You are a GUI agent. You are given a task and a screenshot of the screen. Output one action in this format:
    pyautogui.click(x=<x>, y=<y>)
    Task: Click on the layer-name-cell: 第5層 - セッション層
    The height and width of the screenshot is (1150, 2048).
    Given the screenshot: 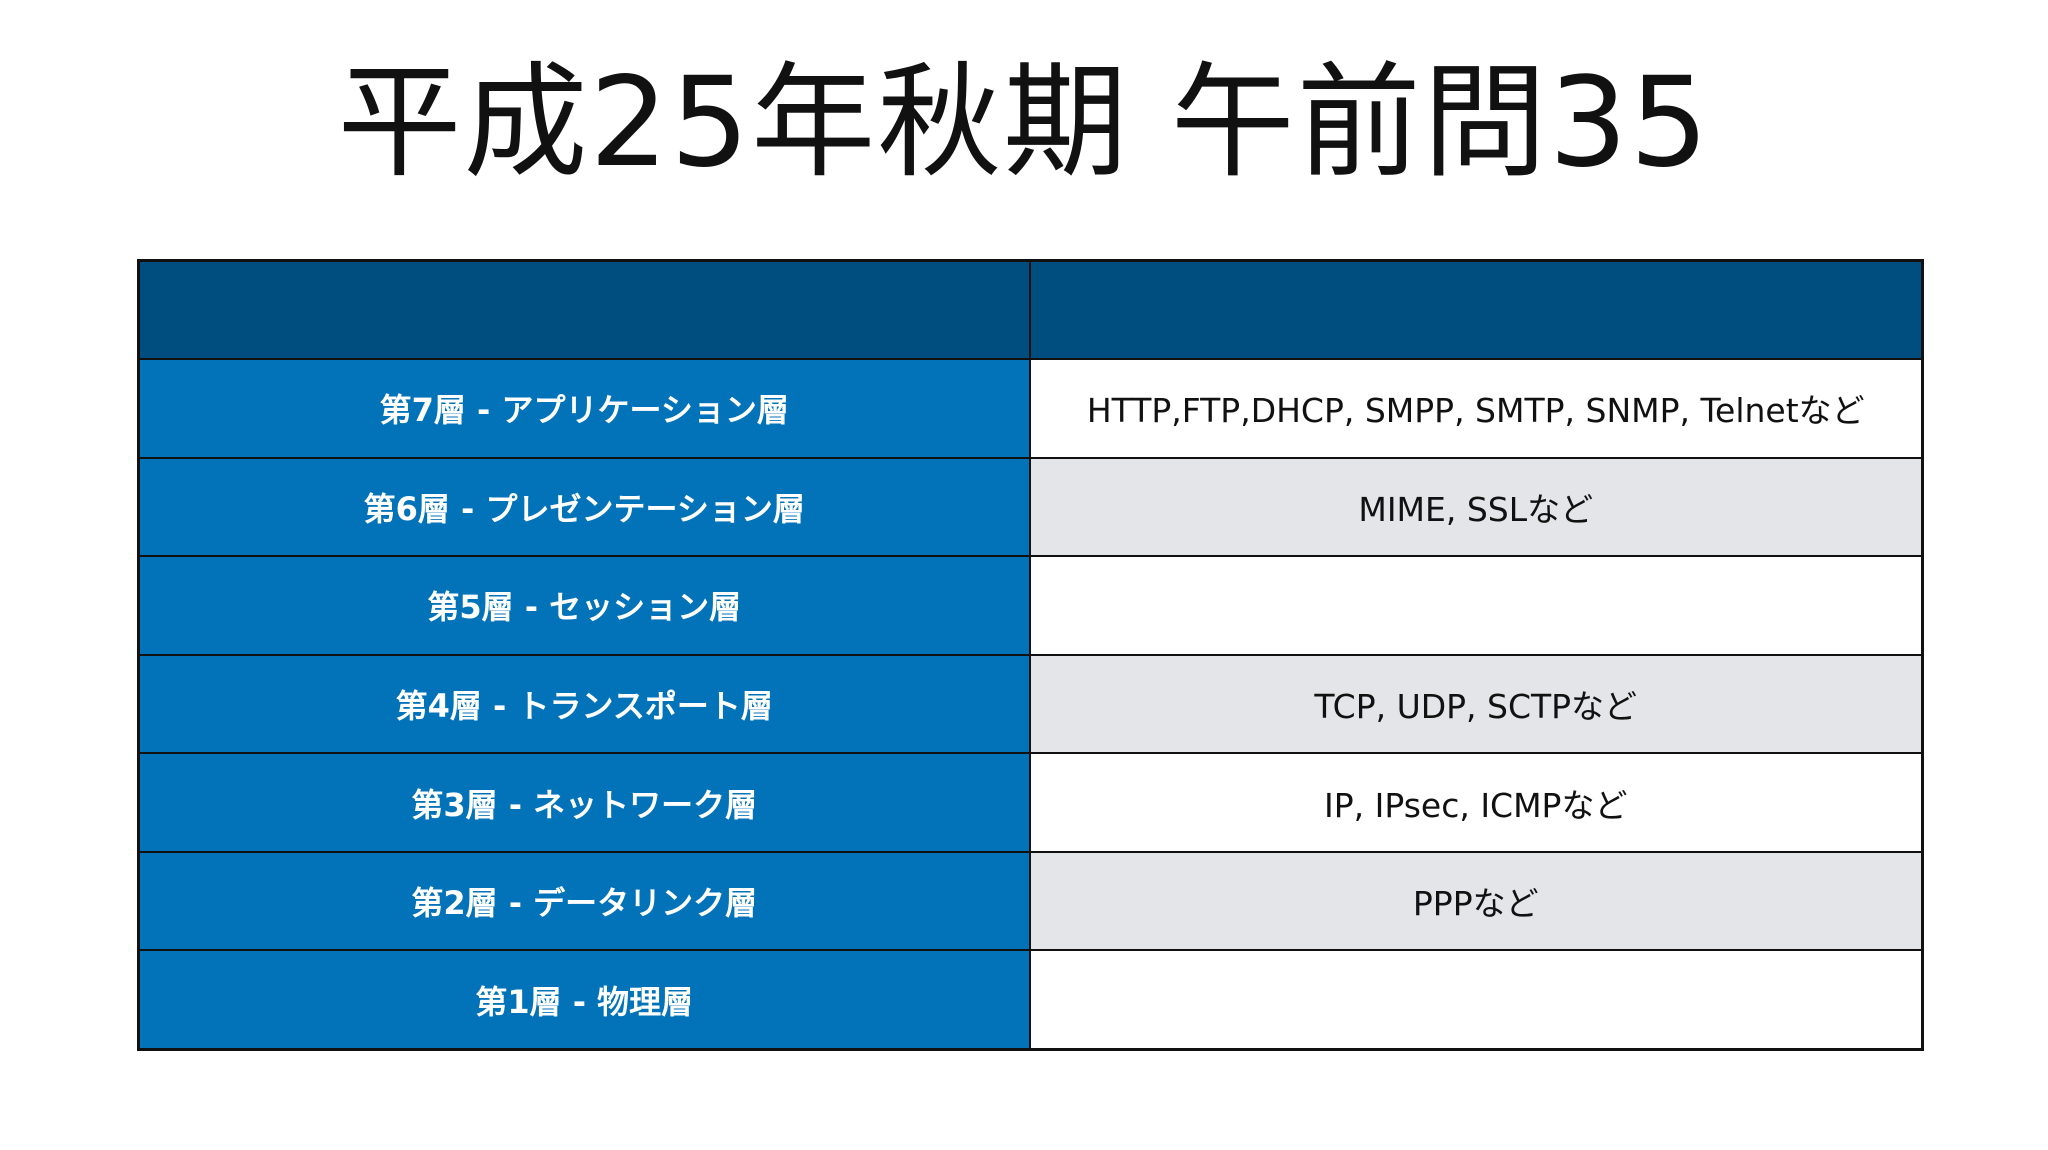 What is the action you would take?
    pyautogui.click(x=584, y=605)
    